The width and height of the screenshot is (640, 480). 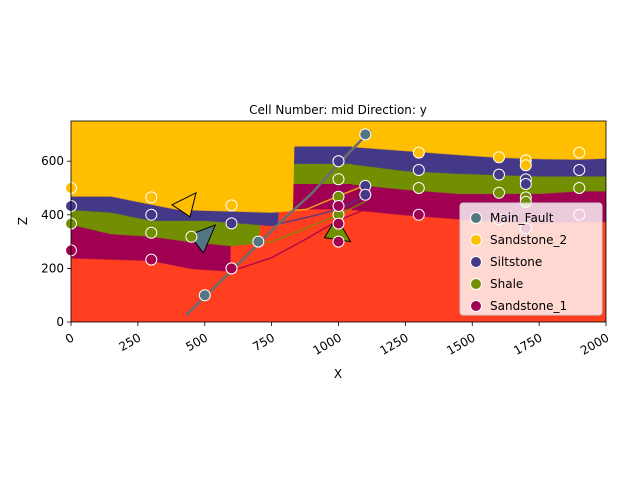 What do you see at coordinates (52, 161) in the screenshot?
I see `y-tick-label: 600` at bounding box center [52, 161].